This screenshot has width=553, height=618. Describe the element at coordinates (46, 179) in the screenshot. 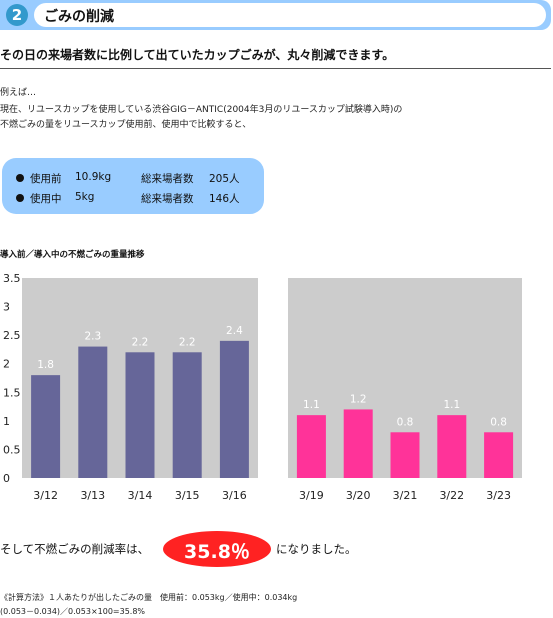

I see `stat-label: 使用前` at that location.